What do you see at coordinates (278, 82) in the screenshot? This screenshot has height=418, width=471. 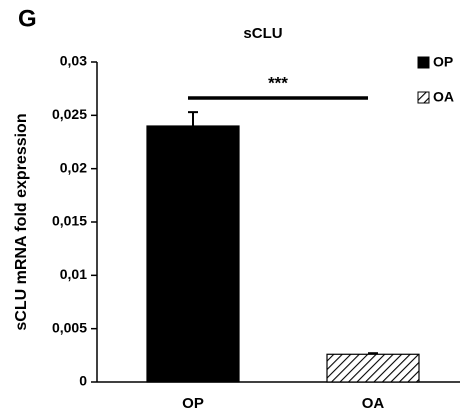 I see `significance-label: ***` at bounding box center [278, 82].